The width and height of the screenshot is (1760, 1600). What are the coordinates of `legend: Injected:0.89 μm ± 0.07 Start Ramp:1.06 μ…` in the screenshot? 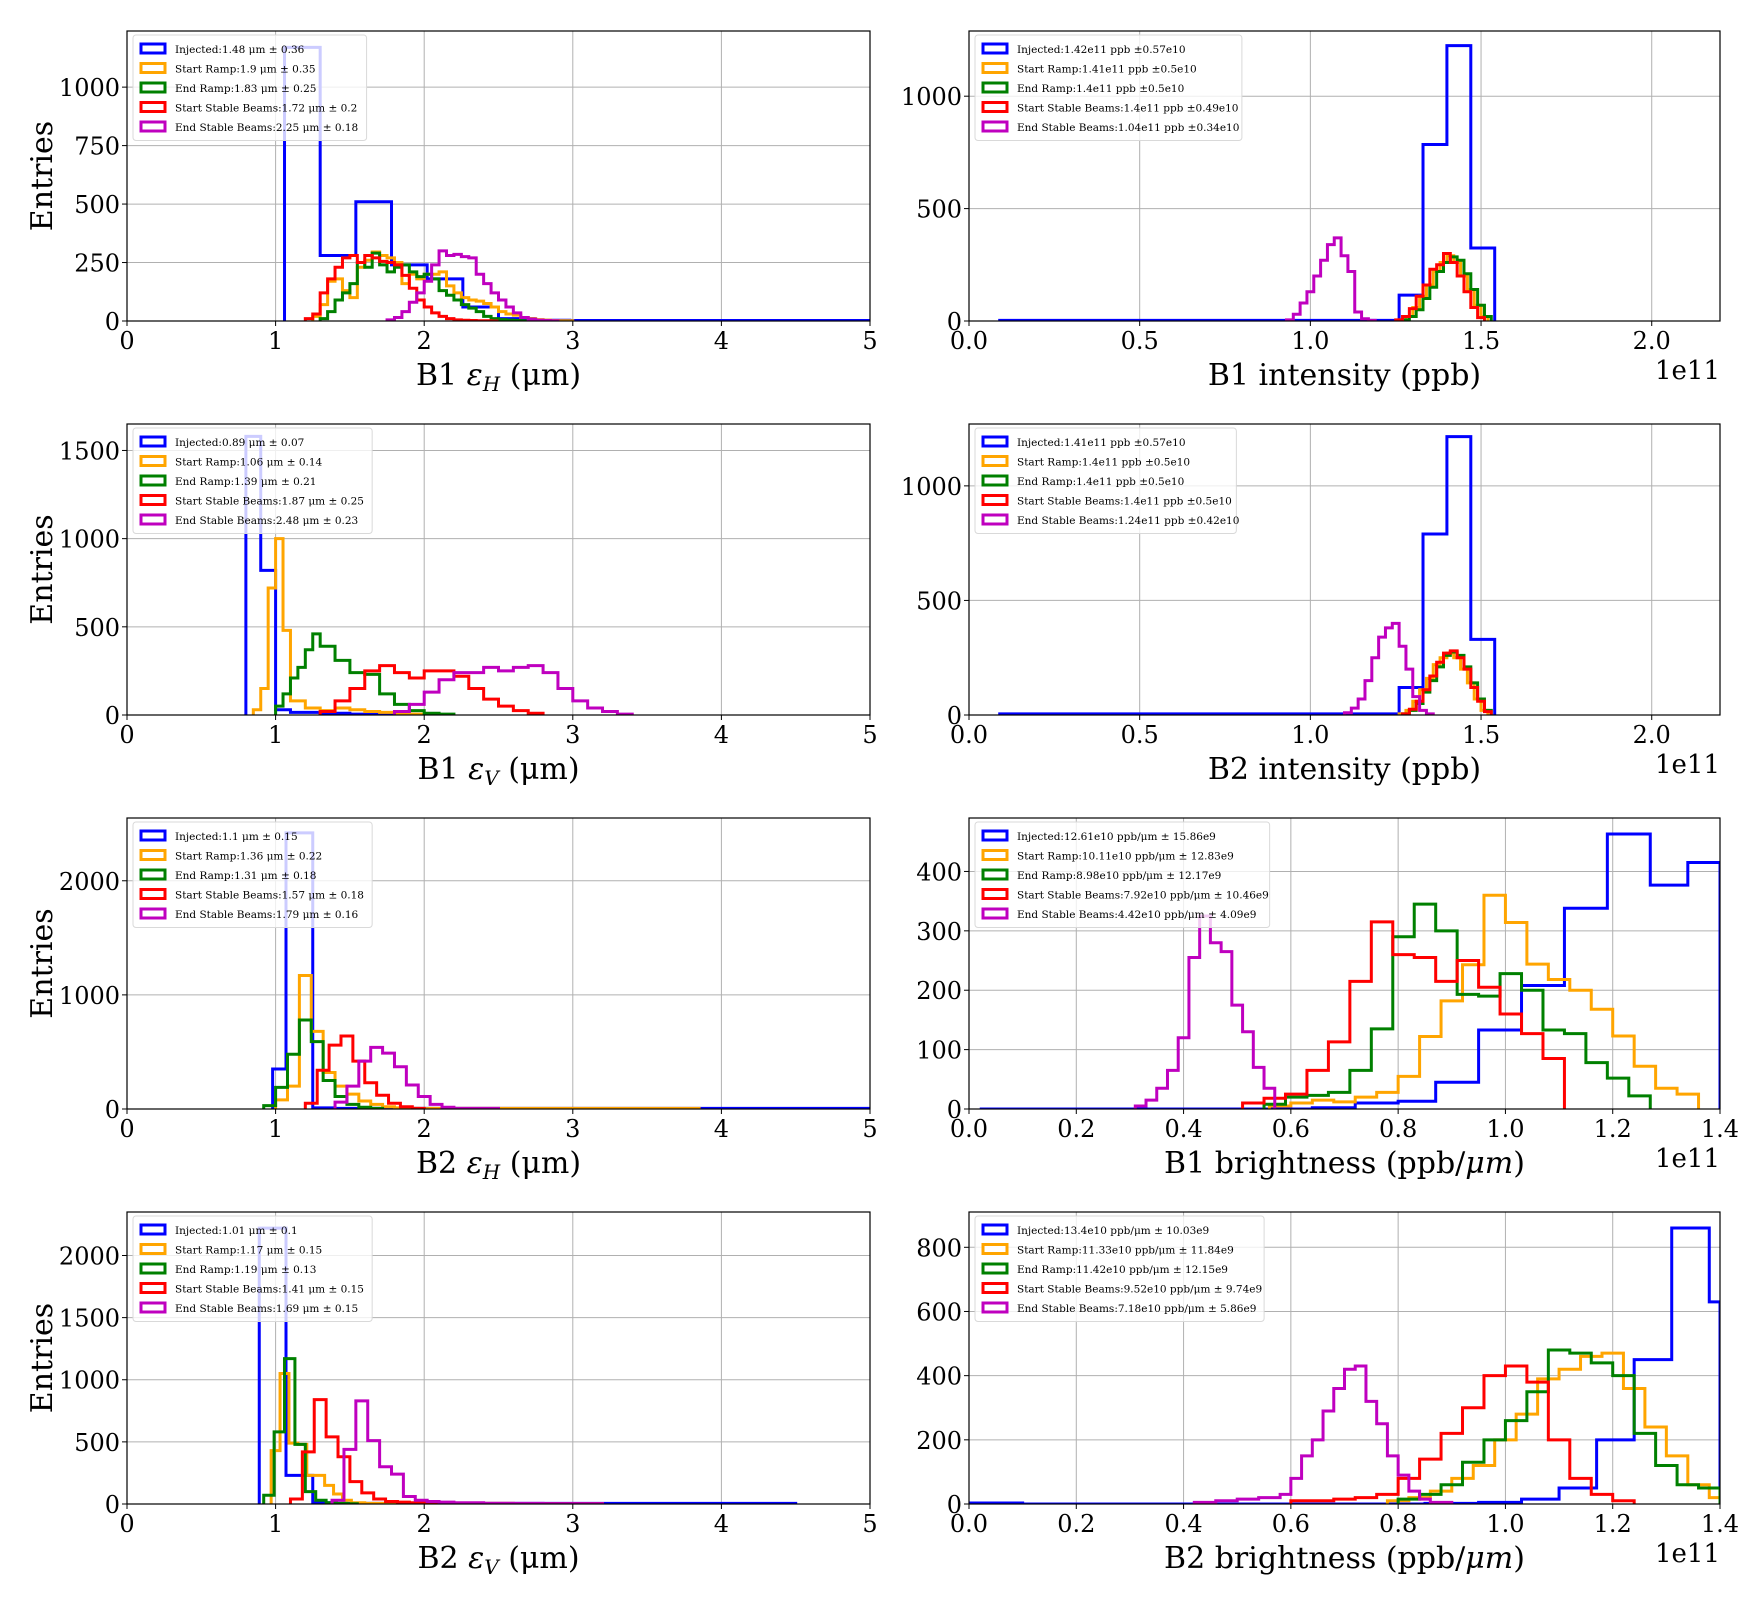 It's located at (252, 480).